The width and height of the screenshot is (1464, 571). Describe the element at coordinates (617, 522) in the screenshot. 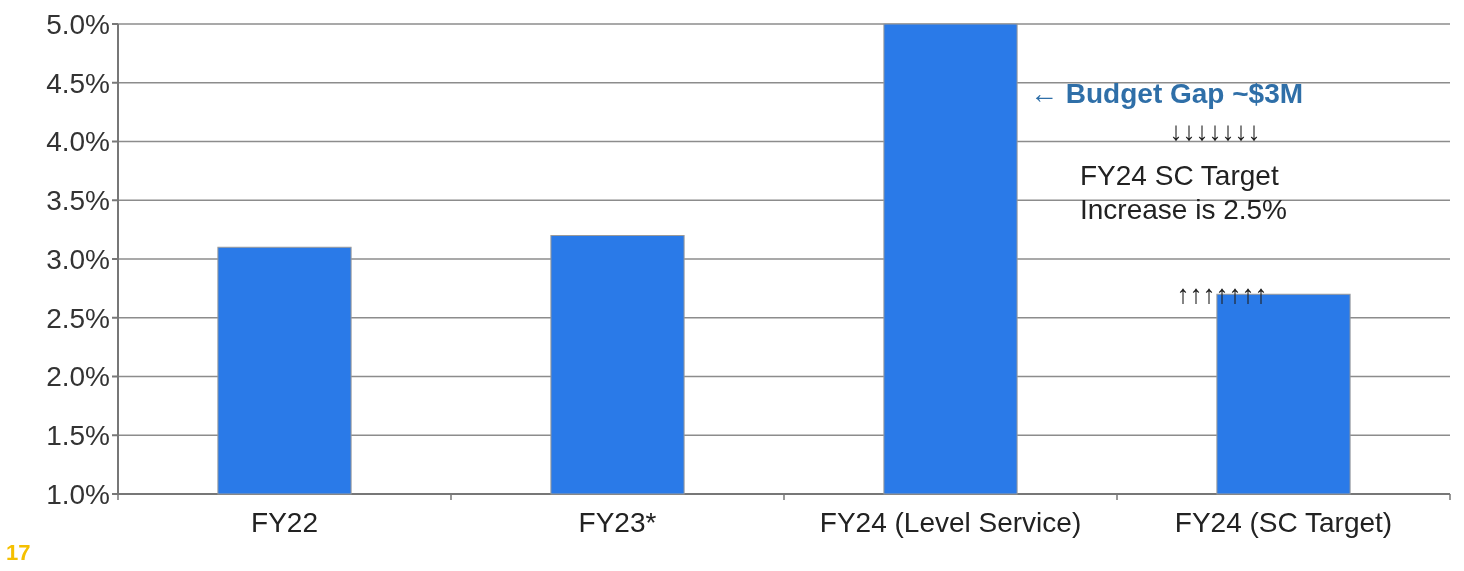

I see `x-tick-label: FY23*` at that location.